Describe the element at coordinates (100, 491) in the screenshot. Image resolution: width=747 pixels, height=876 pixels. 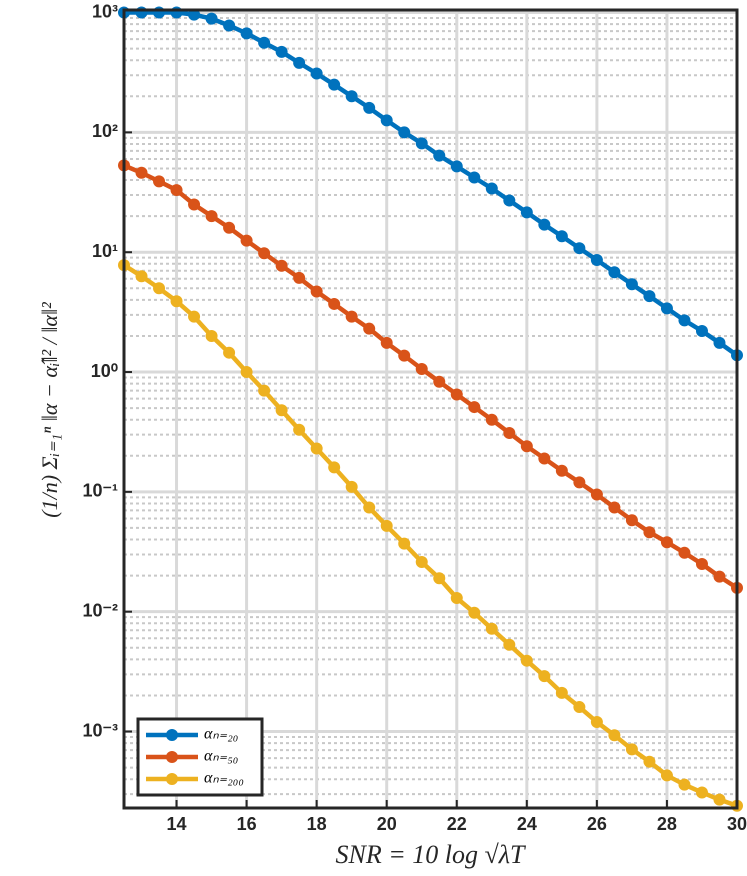
I see `y-tick-label: 10⁻¹` at that location.